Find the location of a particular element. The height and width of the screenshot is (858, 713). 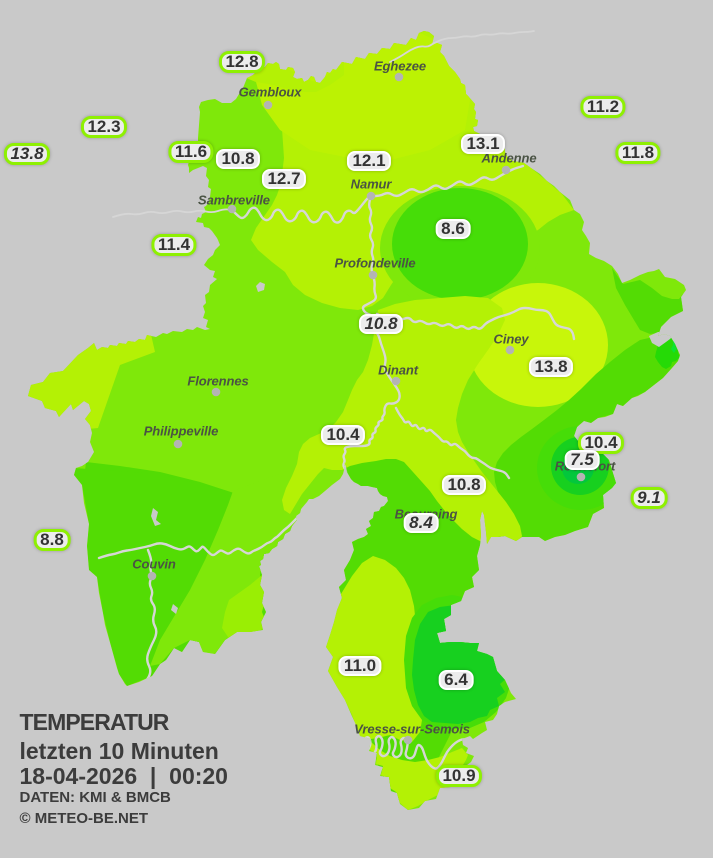

svg-text: Couvin is located at coordinates (154, 564).